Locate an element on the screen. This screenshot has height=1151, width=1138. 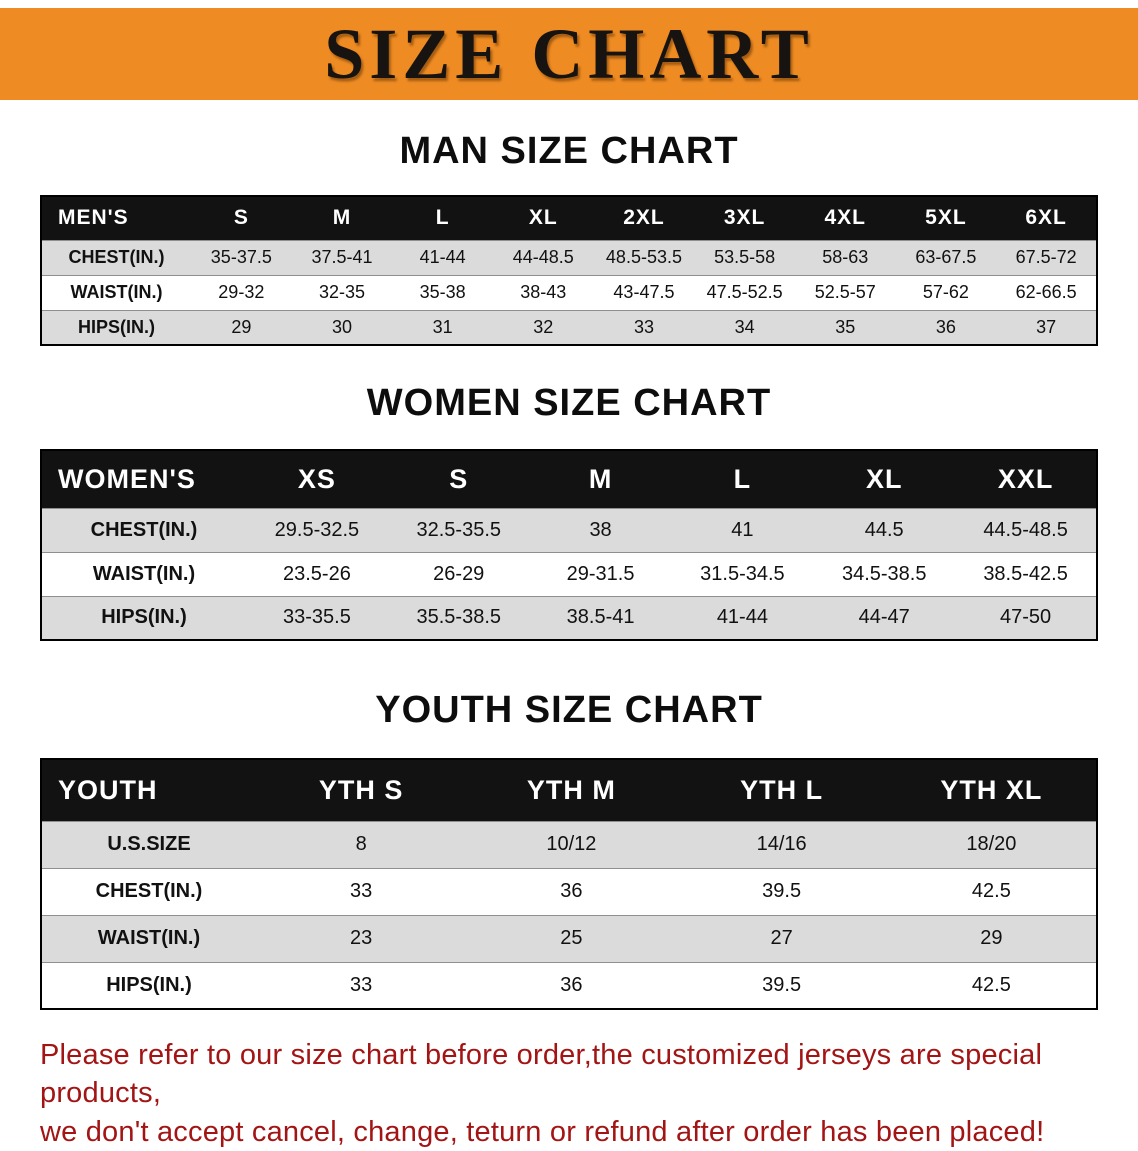
table-header-row: WOMEN'S XS S M L XL XXL is located at coordinates (569, 479).